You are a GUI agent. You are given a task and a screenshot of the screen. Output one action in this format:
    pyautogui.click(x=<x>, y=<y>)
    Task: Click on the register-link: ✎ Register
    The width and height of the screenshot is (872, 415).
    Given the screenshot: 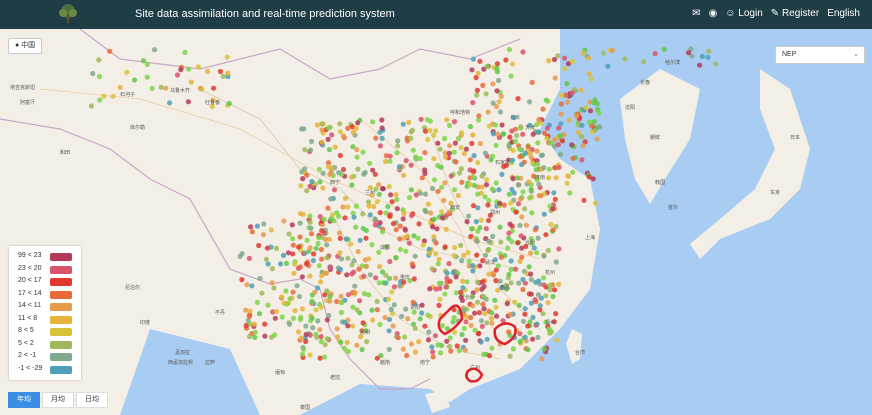 What is the action you would take?
    pyautogui.click(x=795, y=13)
    